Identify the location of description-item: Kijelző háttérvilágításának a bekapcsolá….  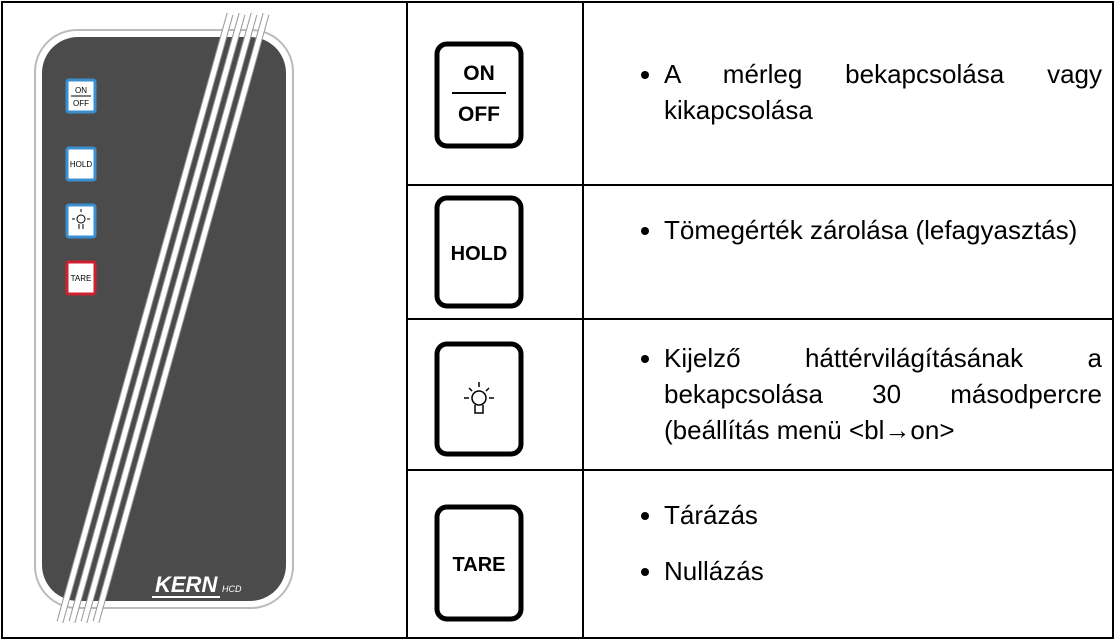
(883, 394).